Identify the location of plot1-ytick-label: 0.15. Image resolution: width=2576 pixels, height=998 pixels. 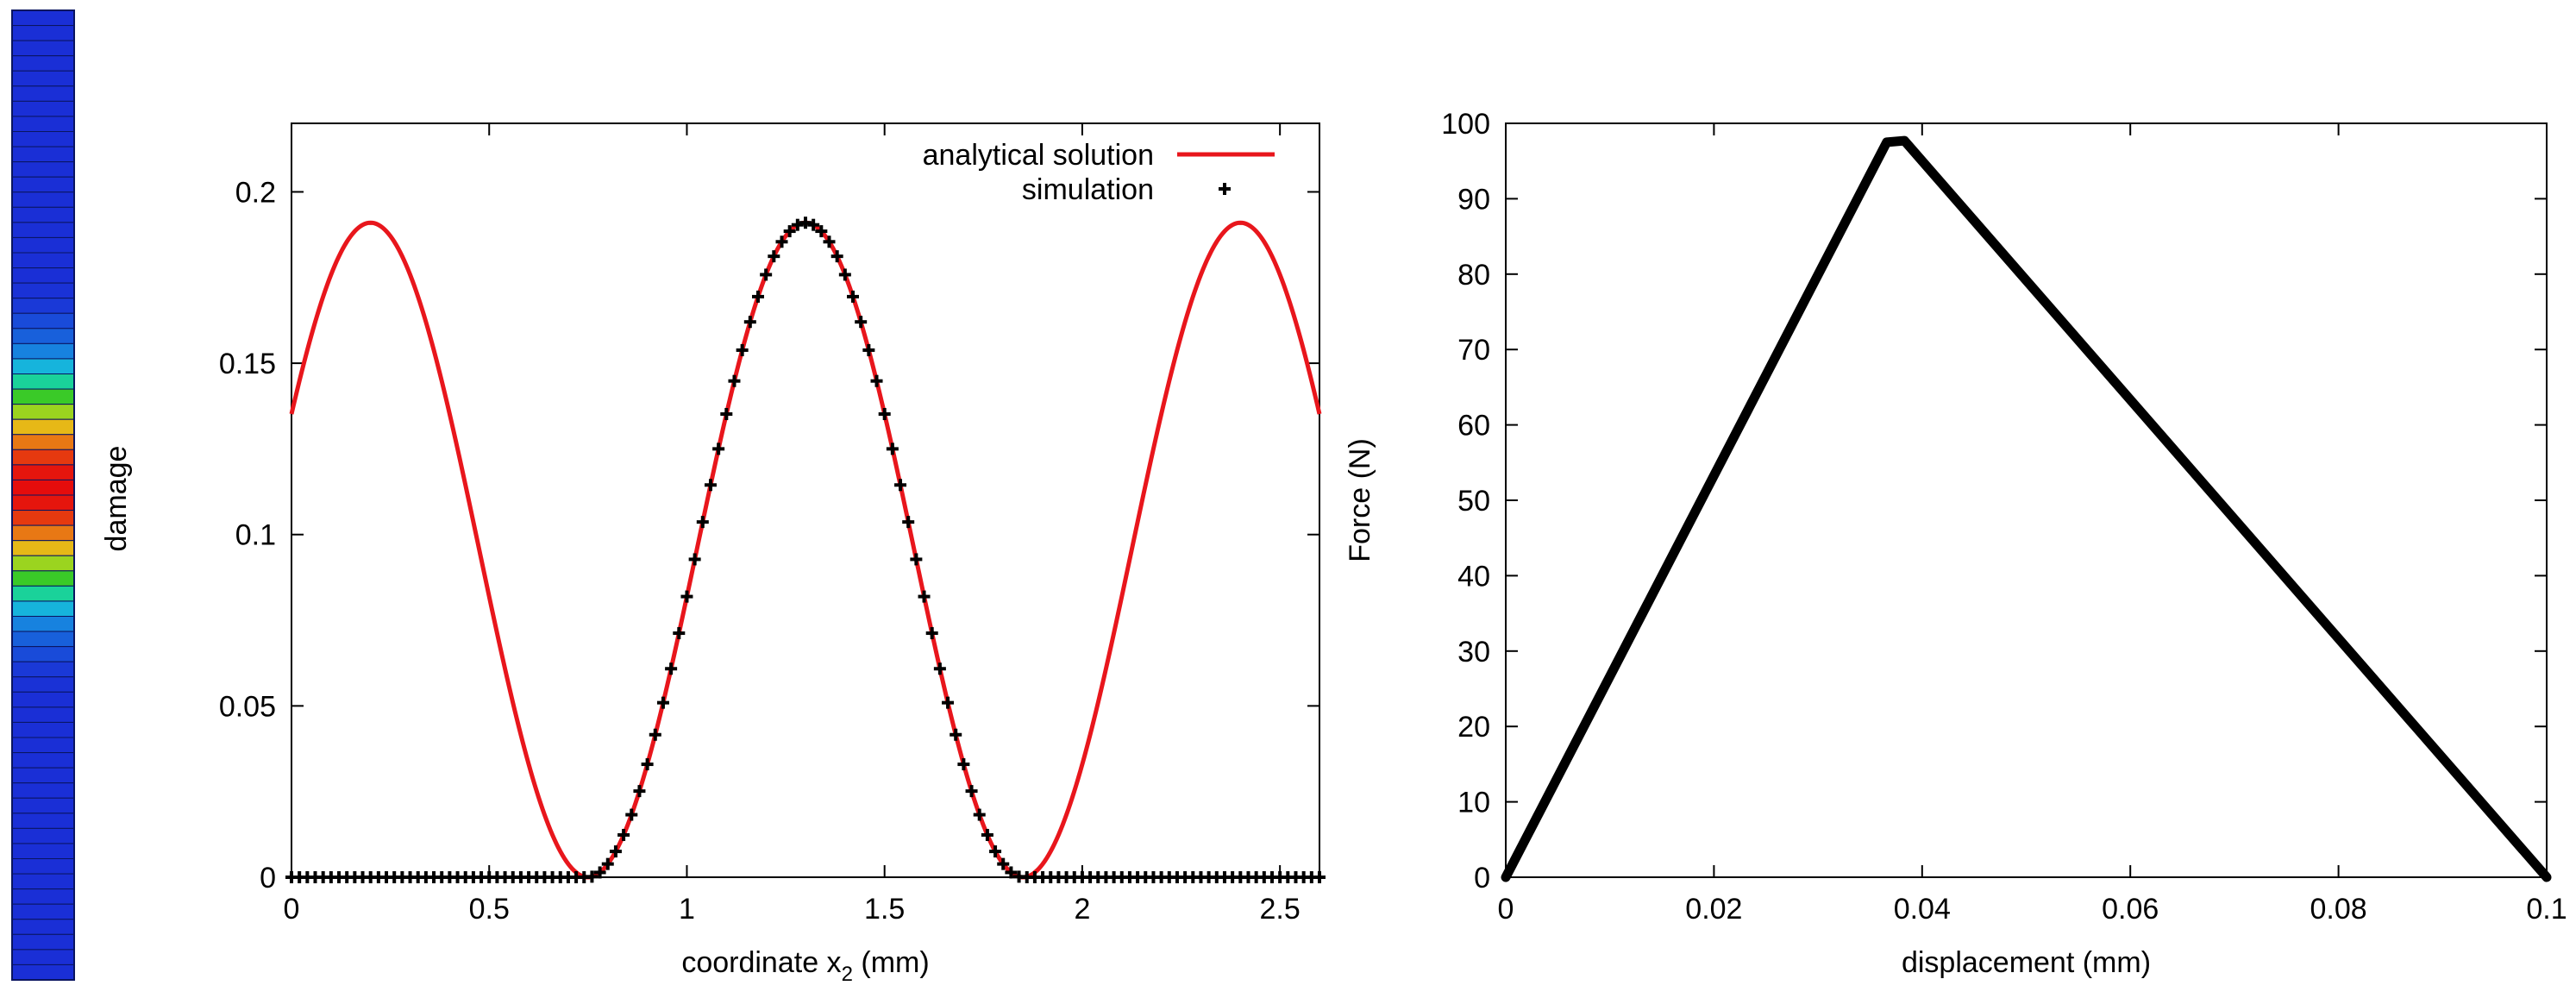
(247, 364).